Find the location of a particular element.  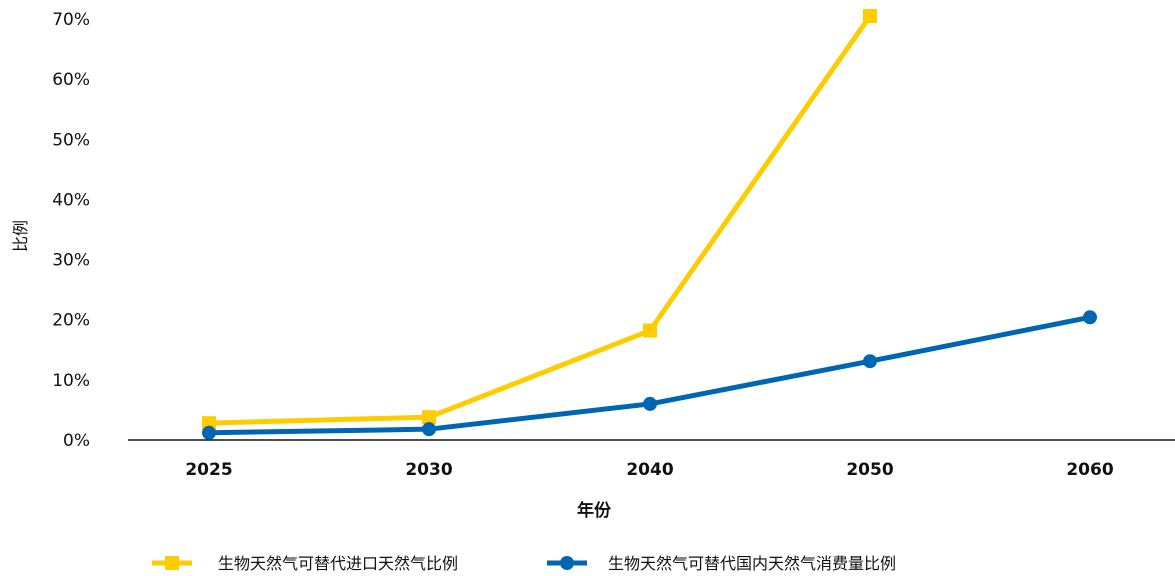

x-axis-ticks: 2025 2030 2040 2050 2060 is located at coordinates (649, 470).